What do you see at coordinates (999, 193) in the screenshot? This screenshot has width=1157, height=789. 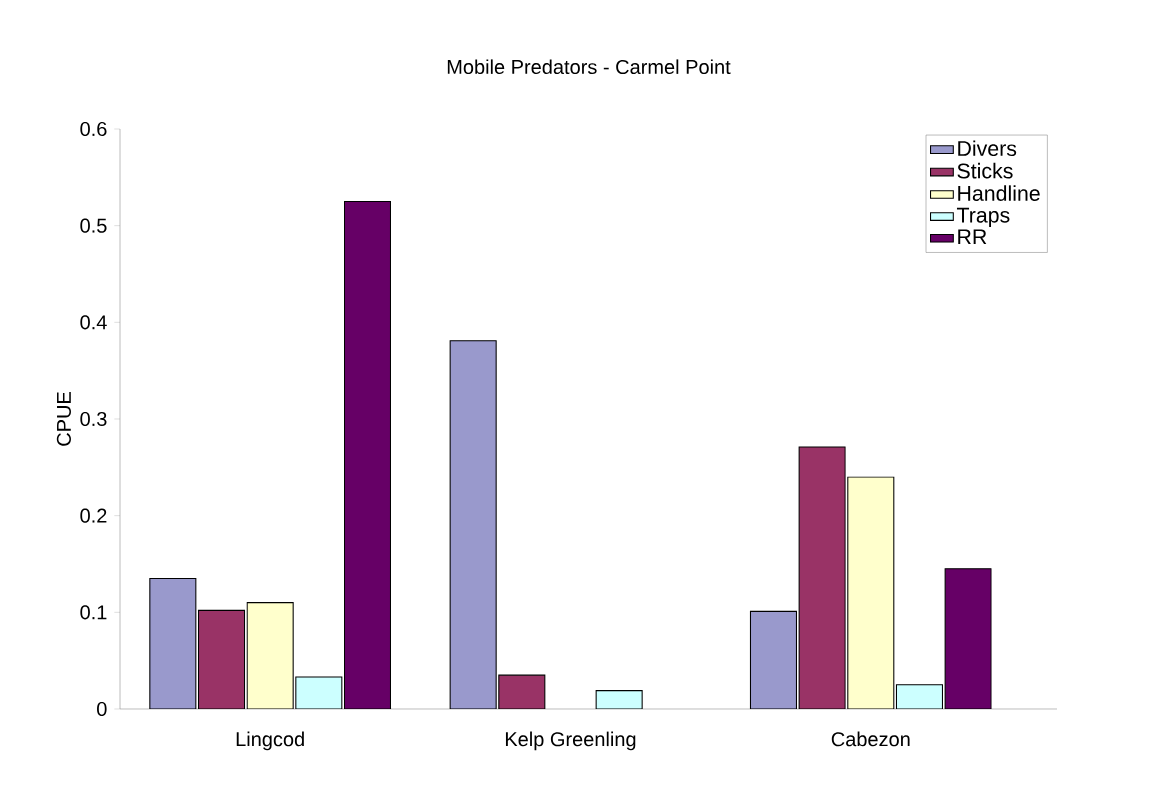 I see `legend-label: Handline` at bounding box center [999, 193].